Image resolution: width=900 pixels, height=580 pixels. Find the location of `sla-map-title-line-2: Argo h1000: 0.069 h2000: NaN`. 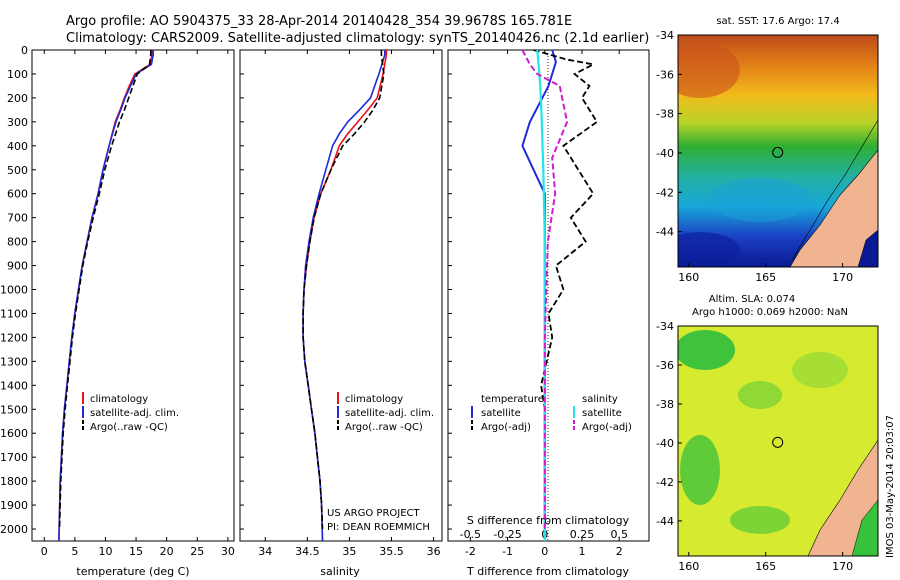

sla-map-title-line-2: Argo h1000: 0.069 h2000: NaN is located at coordinates (770, 312).